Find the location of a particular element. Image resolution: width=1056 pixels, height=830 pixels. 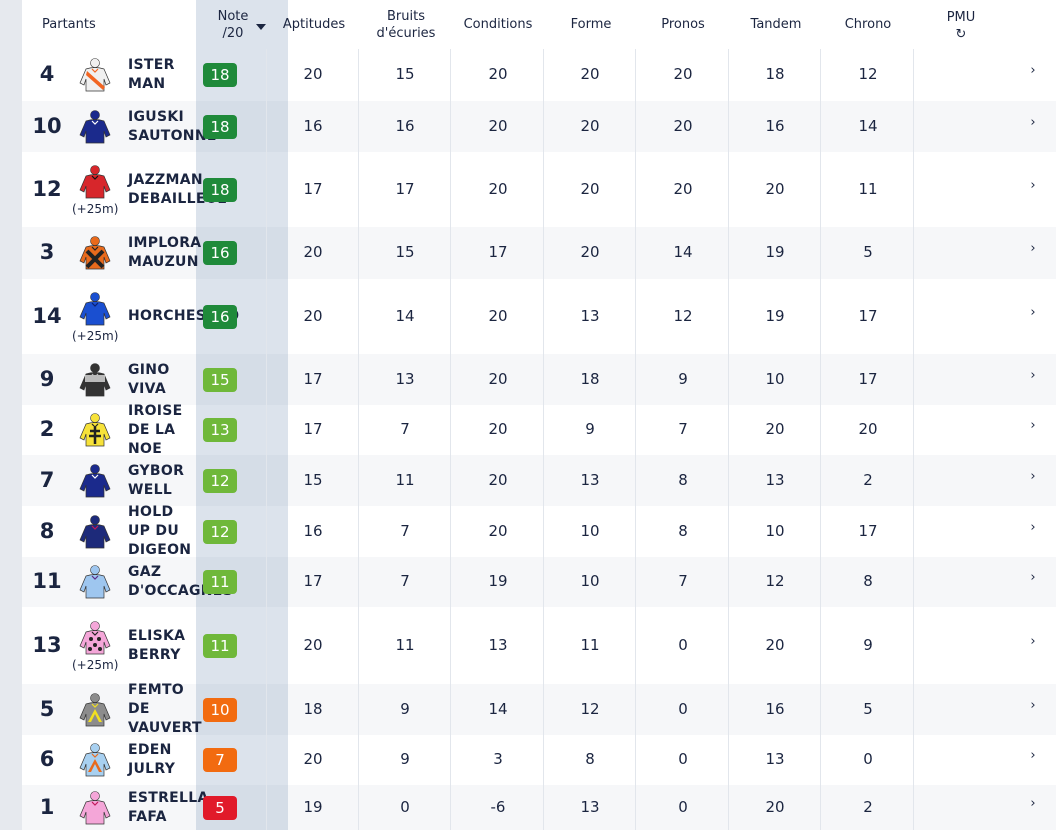

header-chrono: Chrono is located at coordinates (868, 24).